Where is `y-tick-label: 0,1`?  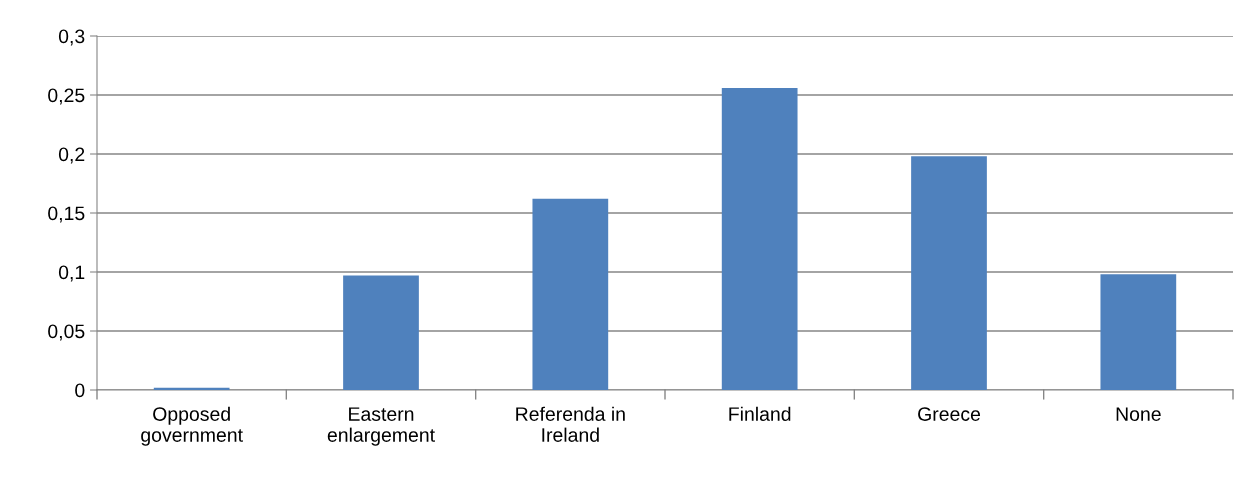
y-tick-label: 0,1 is located at coordinates (71, 273).